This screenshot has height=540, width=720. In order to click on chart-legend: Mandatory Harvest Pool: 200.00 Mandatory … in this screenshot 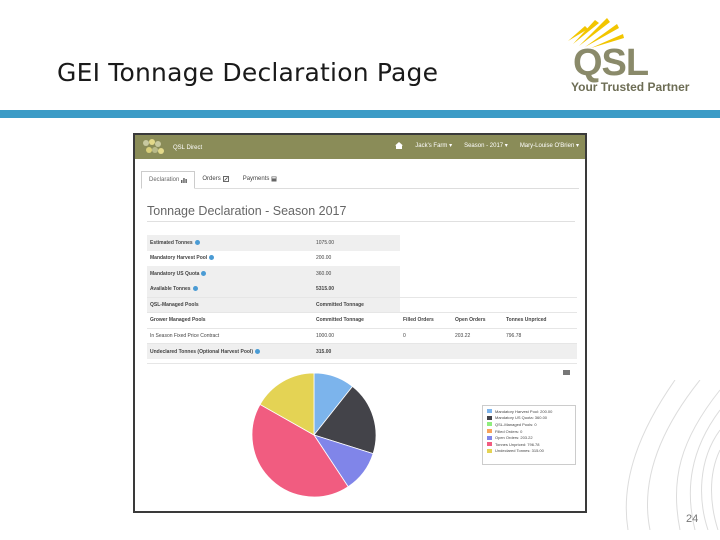, I will do `click(529, 435)`.